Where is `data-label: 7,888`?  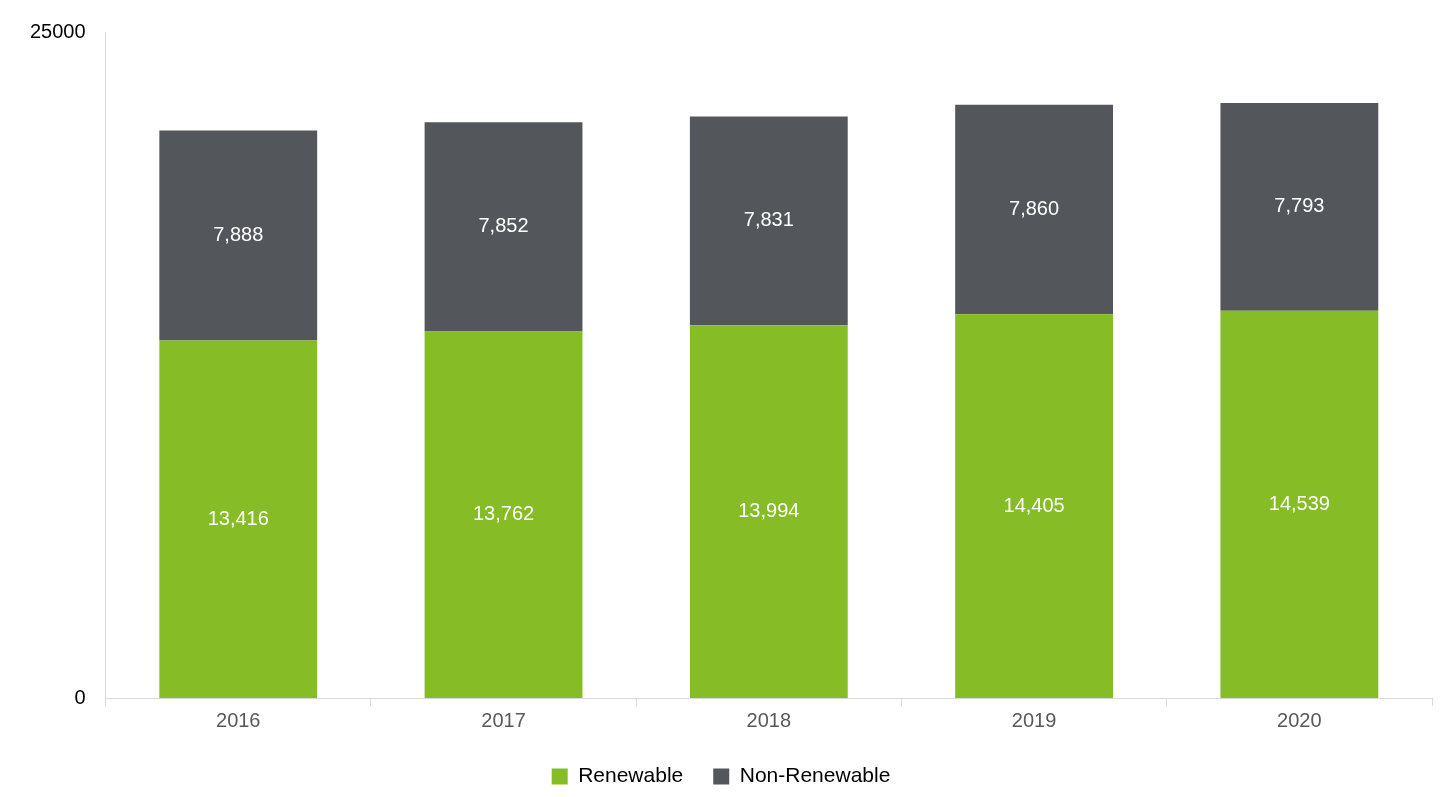 data-label: 7,888 is located at coordinates (238, 234).